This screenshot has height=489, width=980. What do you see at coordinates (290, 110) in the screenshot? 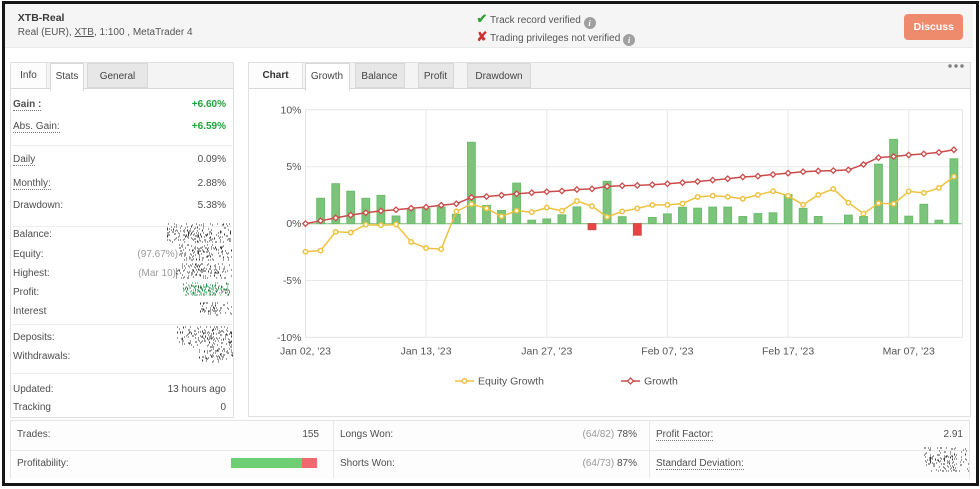
I see `svg-text: 10%` at bounding box center [290, 110].